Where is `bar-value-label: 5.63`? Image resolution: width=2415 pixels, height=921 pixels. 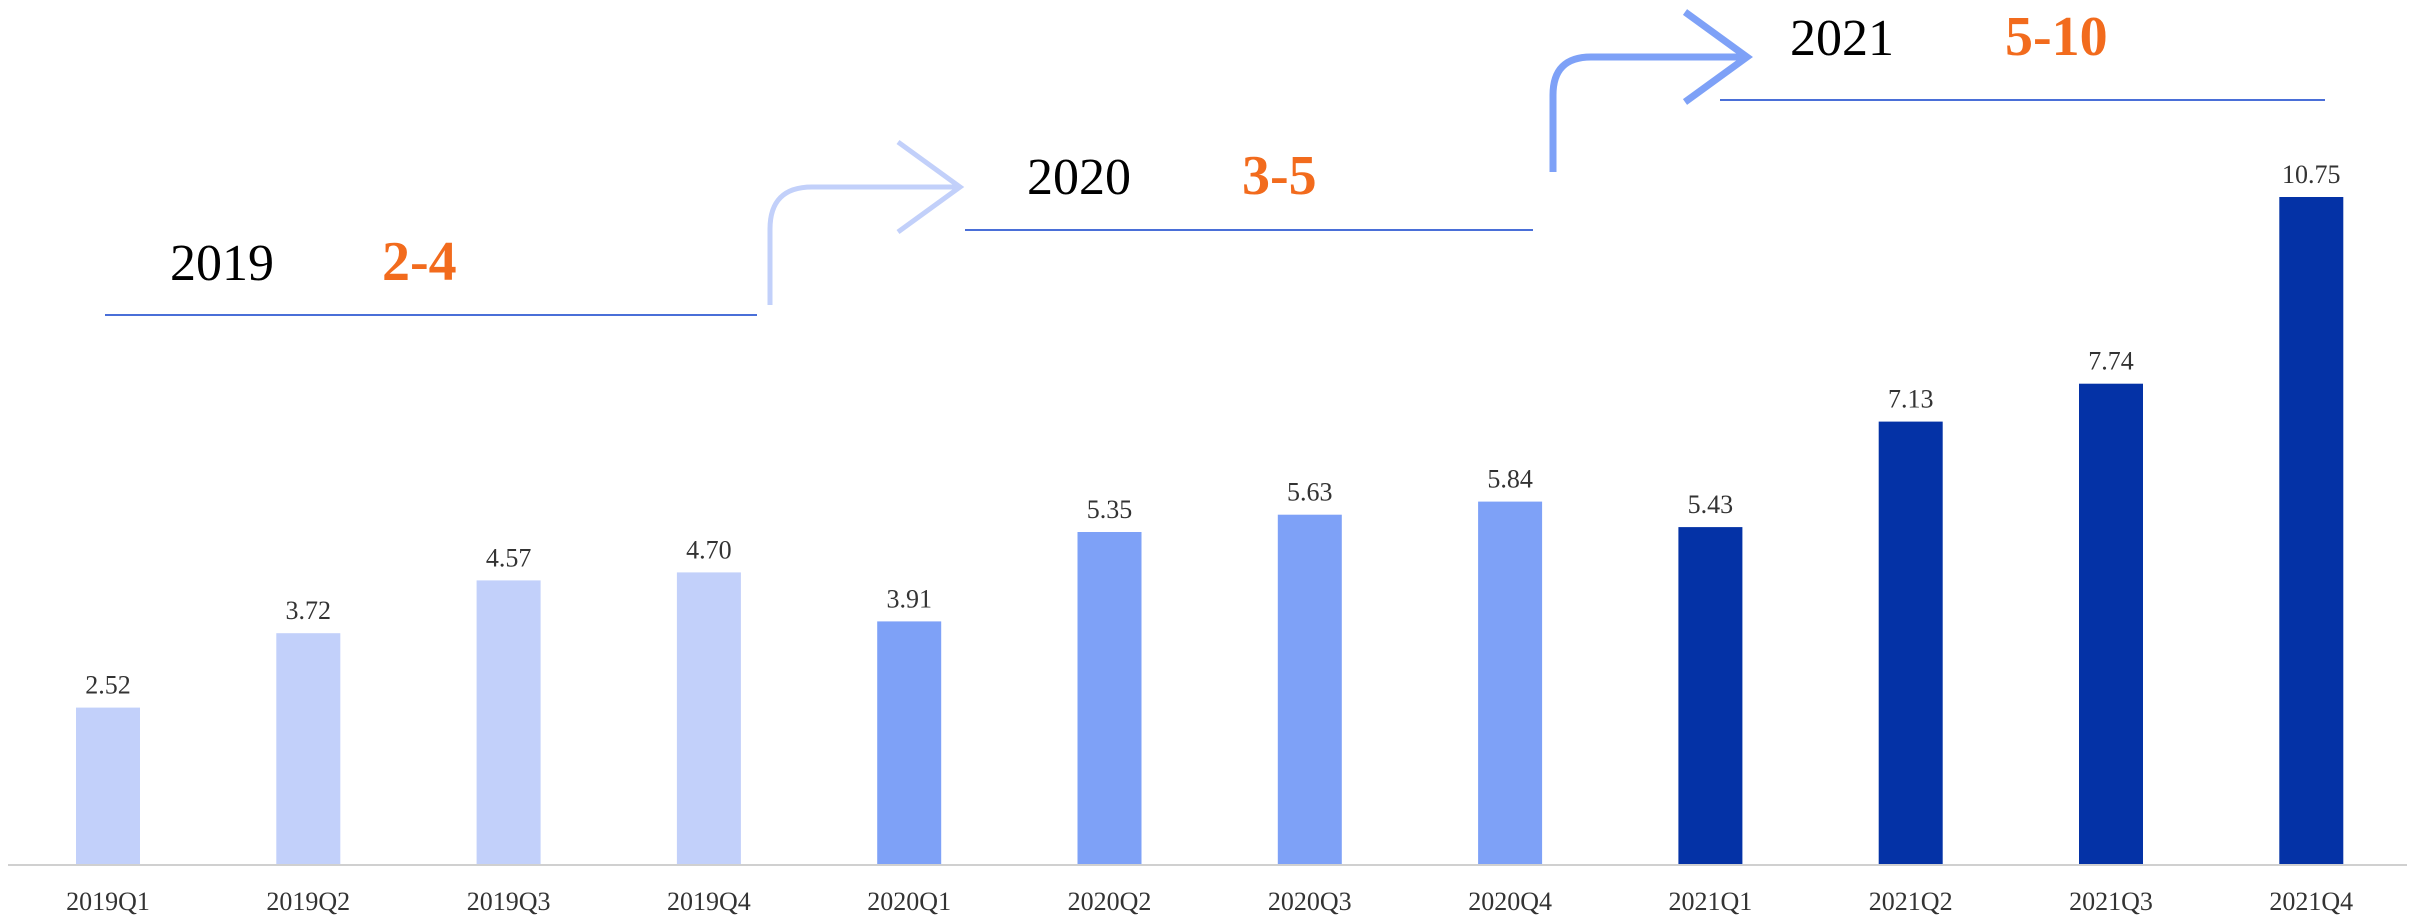
bar-value-label: 5.63 is located at coordinates (1310, 492).